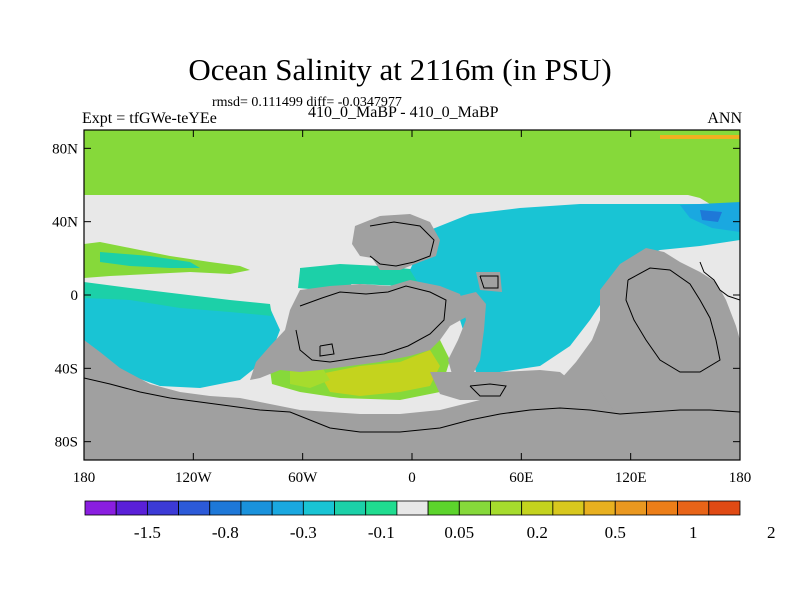 The height and width of the screenshot is (600, 800). I want to click on coast-small-island, so click(489, 282).